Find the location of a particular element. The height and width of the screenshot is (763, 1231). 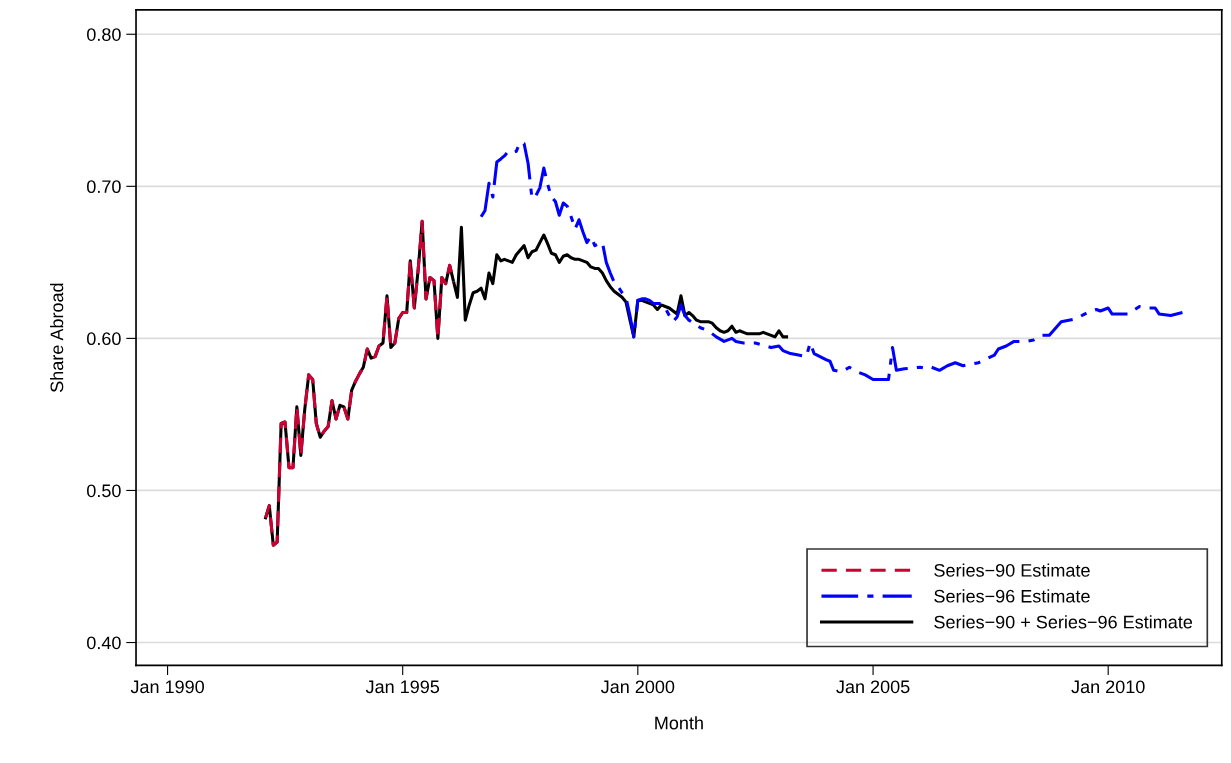

x-tick-label: Jan 1995 is located at coordinates (402, 687).